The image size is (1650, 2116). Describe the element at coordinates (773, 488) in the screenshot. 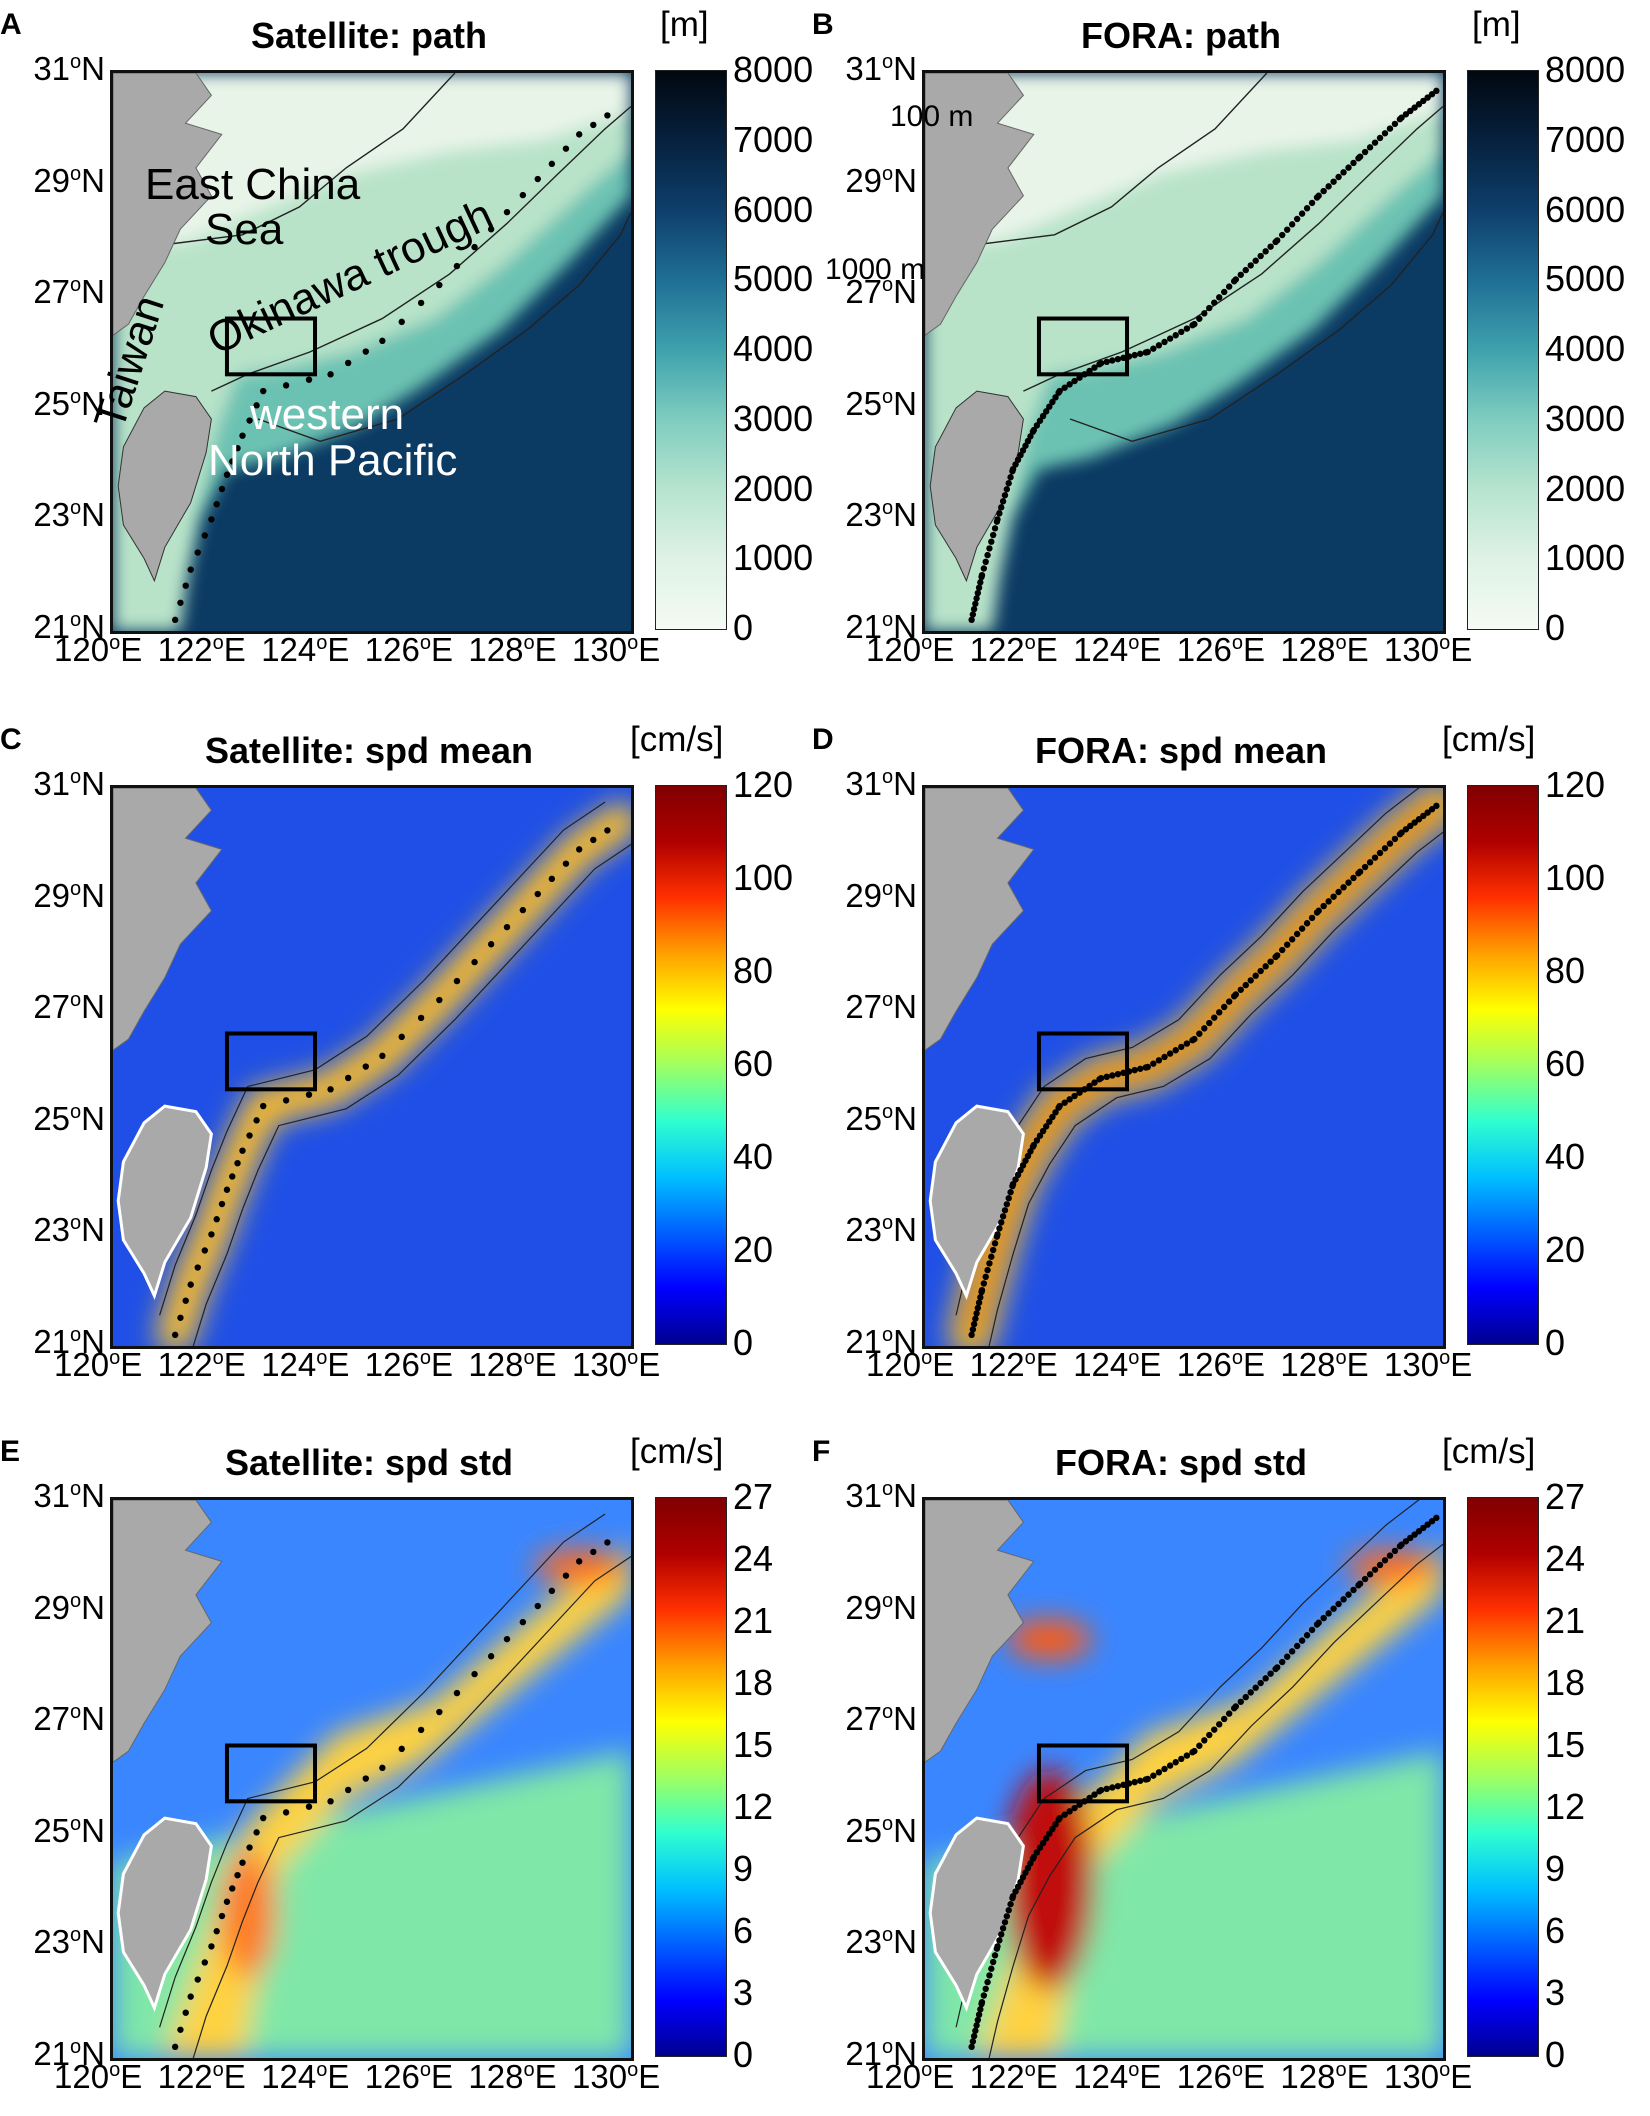

I see `colorbar-tick-label: 2000` at that location.